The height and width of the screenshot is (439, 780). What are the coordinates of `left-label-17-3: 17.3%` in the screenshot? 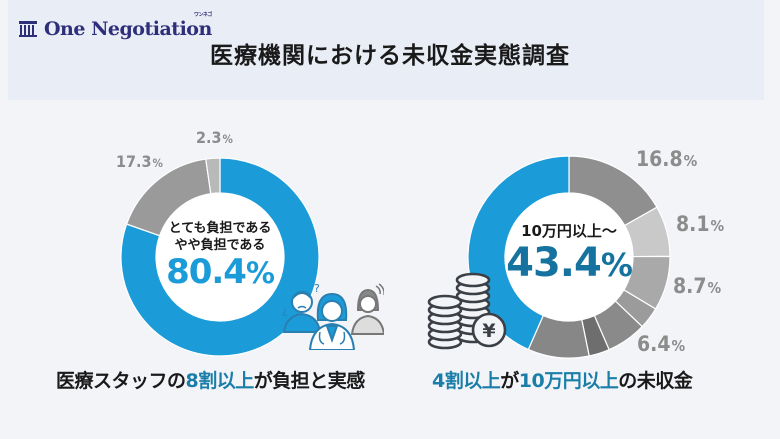 It's located at (139, 161).